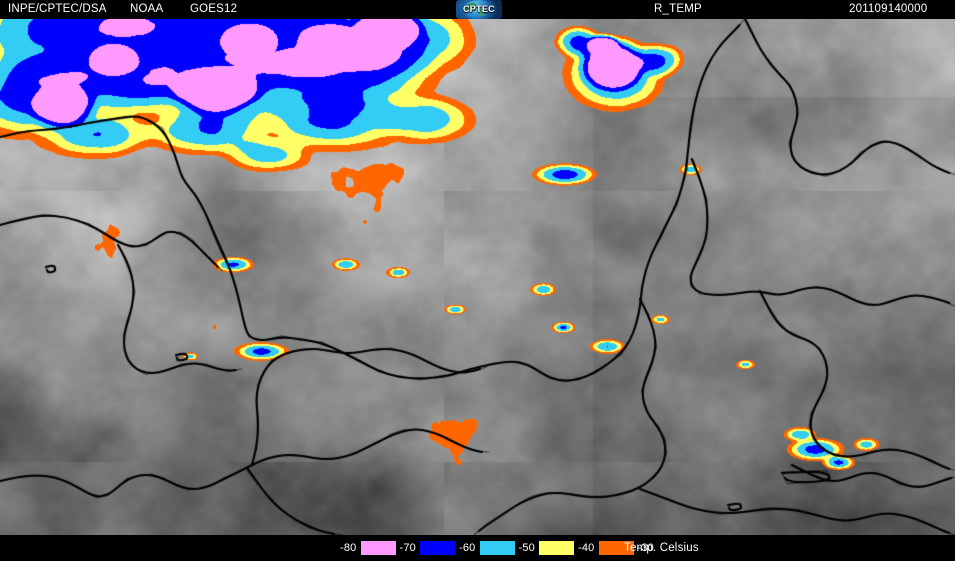 The height and width of the screenshot is (561, 955). I want to click on colorbar-tick-label: -80, so click(348, 548).